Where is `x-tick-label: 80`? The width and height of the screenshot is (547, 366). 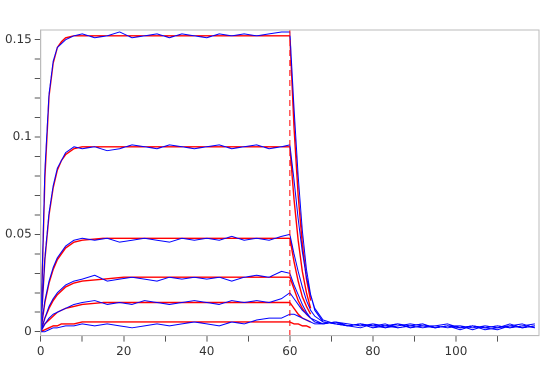 x-tick-label: 80 is located at coordinates (373, 351).